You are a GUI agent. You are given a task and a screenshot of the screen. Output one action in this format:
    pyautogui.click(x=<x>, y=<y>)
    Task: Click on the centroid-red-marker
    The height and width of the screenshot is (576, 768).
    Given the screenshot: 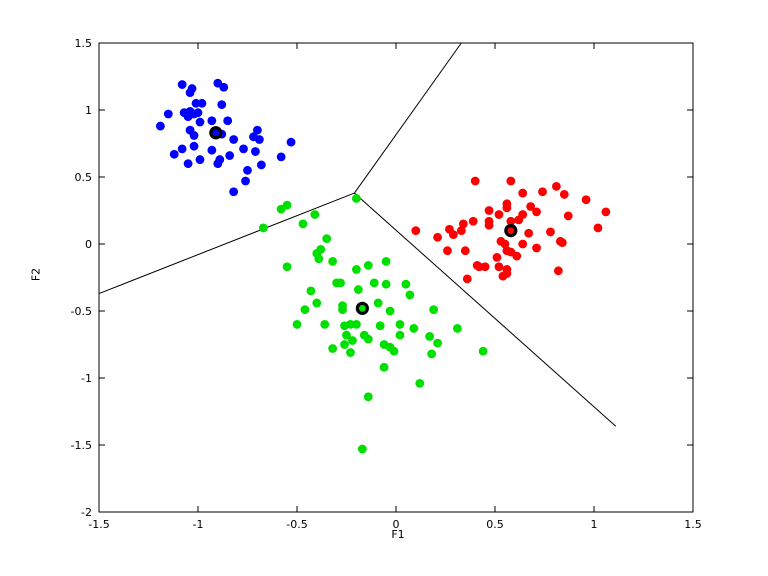 What is the action you would take?
    pyautogui.click(x=511, y=231)
    